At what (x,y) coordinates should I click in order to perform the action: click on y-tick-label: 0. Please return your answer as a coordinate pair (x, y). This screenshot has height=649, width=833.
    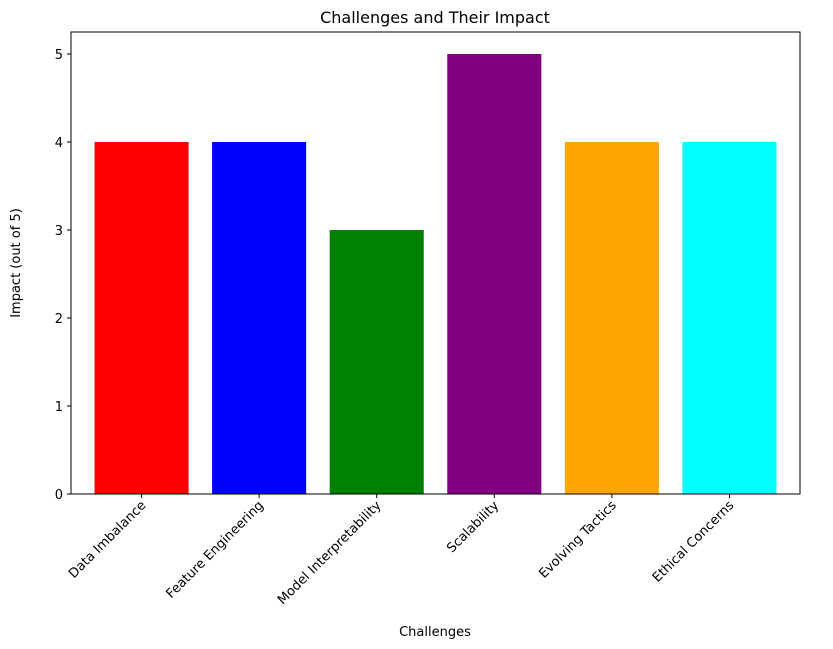
    Looking at the image, I should click on (59, 495).